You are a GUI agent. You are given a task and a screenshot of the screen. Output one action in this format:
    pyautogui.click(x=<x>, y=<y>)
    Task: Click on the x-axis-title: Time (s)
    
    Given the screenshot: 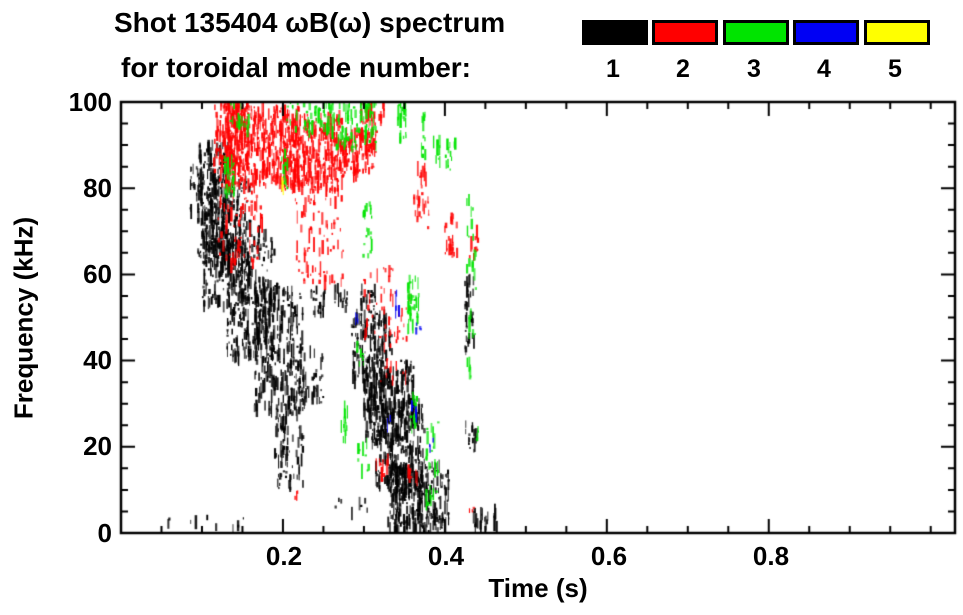 What is the action you would take?
    pyautogui.click(x=538, y=588)
    